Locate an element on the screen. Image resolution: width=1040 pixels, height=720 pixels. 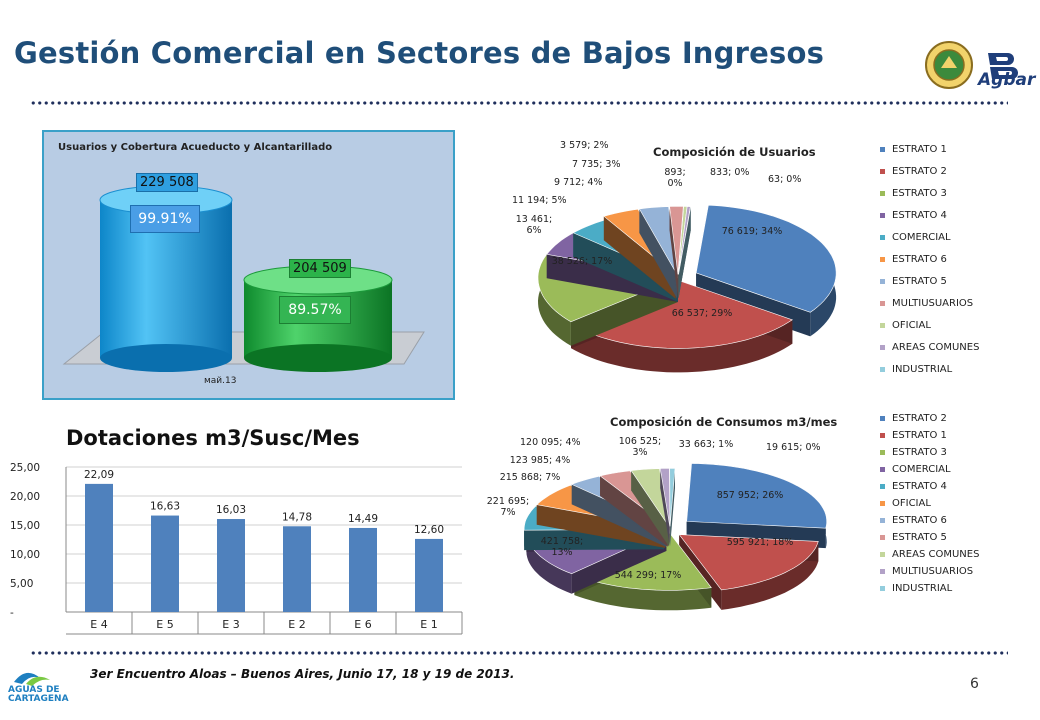
pie-data-label: 221 695; 7% is located at coordinates (508, 507).